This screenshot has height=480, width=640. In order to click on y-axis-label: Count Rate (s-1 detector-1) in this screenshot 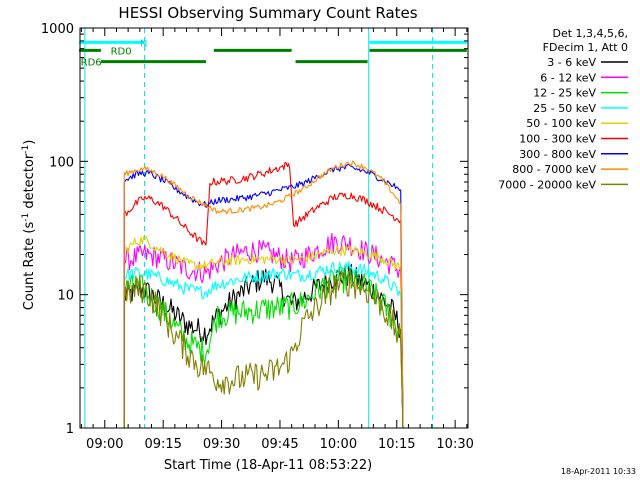, I will do `click(29, 225)`.